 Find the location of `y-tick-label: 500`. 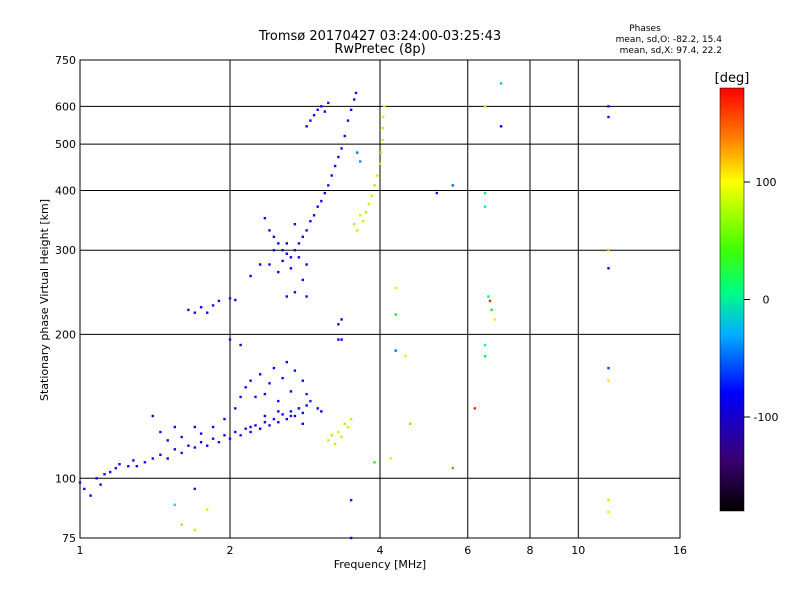

y-tick-label: 500 is located at coordinates (65, 144).